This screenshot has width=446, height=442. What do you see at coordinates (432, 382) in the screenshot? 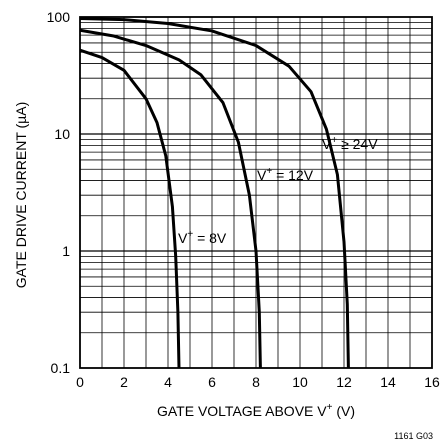
I see `x-tick-label: 16` at bounding box center [432, 382].